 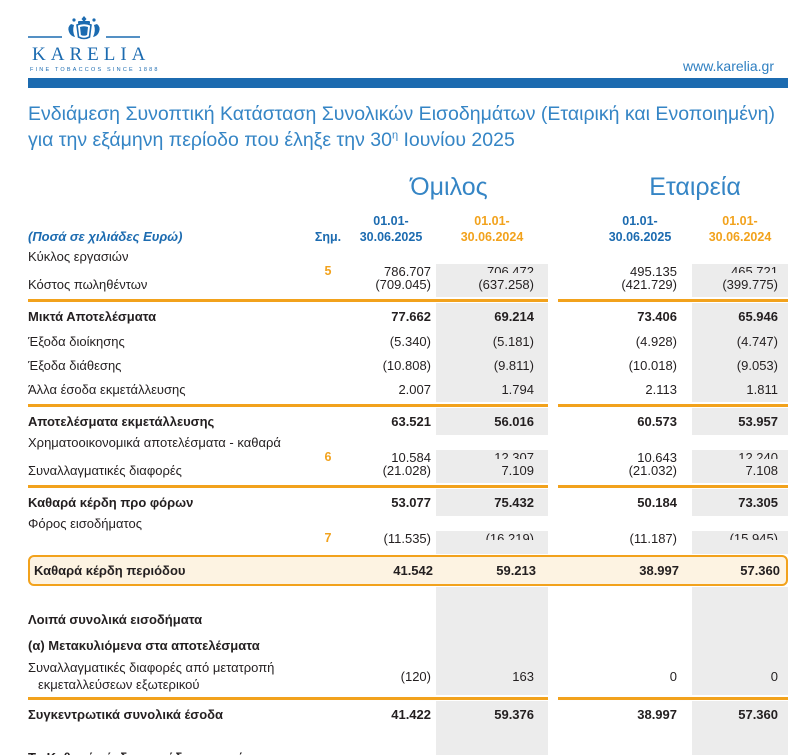 I want to click on row-label: Έξοδα διοίκησης, so click(x=76, y=342).